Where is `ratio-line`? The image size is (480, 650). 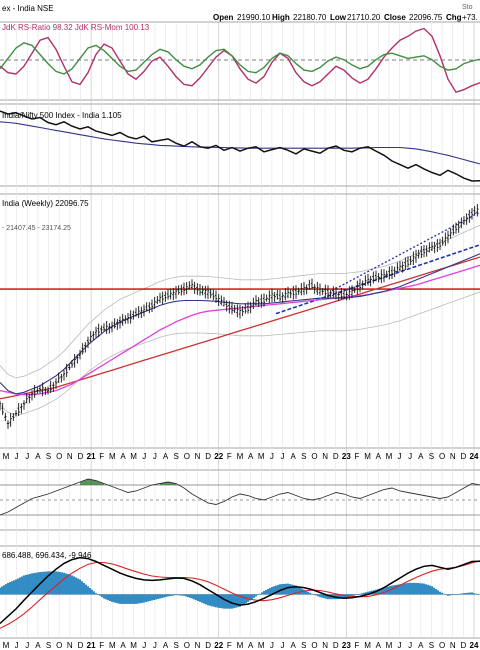
ratio-line is located at coordinates (240, 146).